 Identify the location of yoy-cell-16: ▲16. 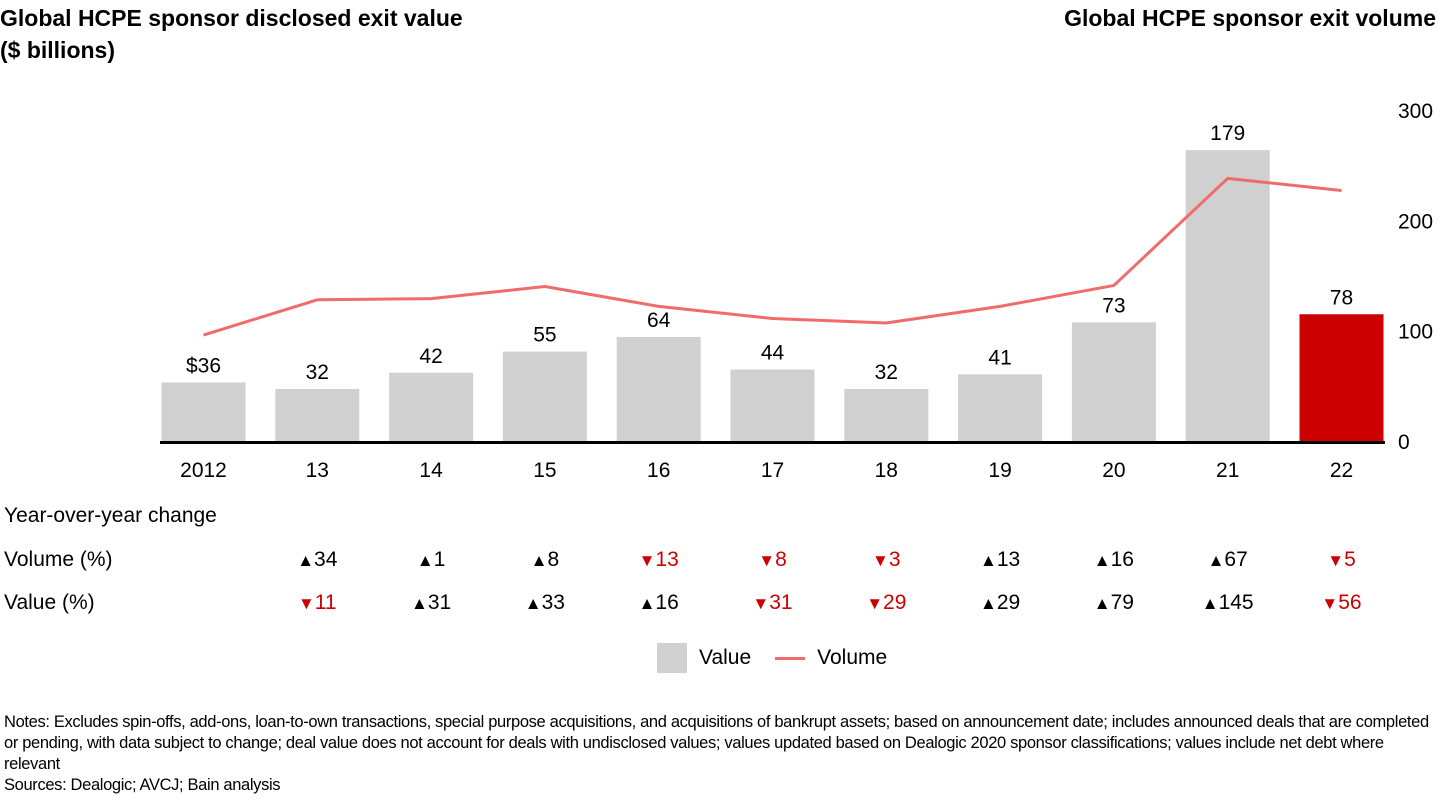
(659, 603).